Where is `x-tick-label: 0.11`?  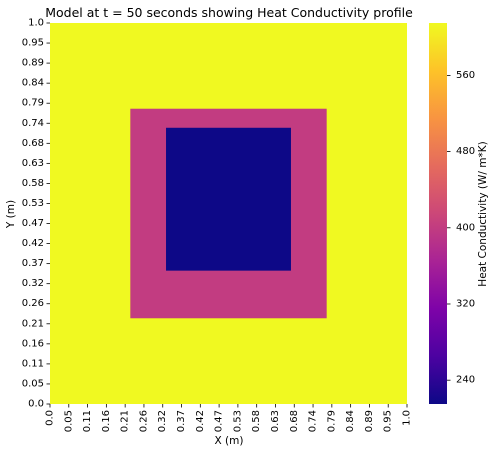
x-tick-label: 0.11 is located at coordinates (87, 421).